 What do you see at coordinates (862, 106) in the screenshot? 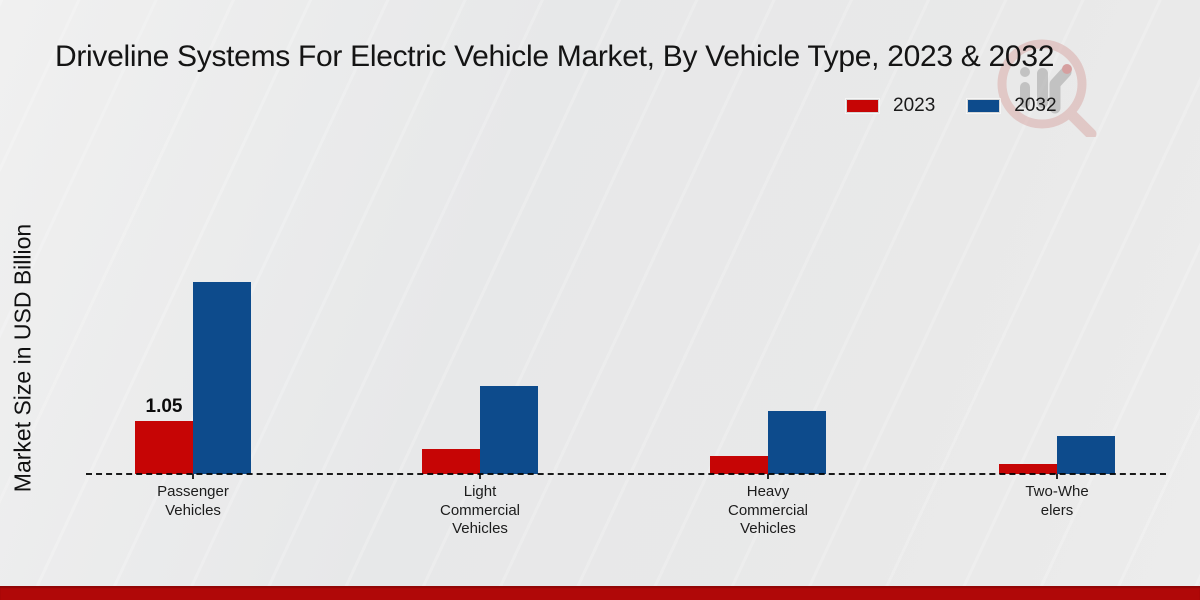
I see `legend-swatch-2023-icon` at bounding box center [862, 106].